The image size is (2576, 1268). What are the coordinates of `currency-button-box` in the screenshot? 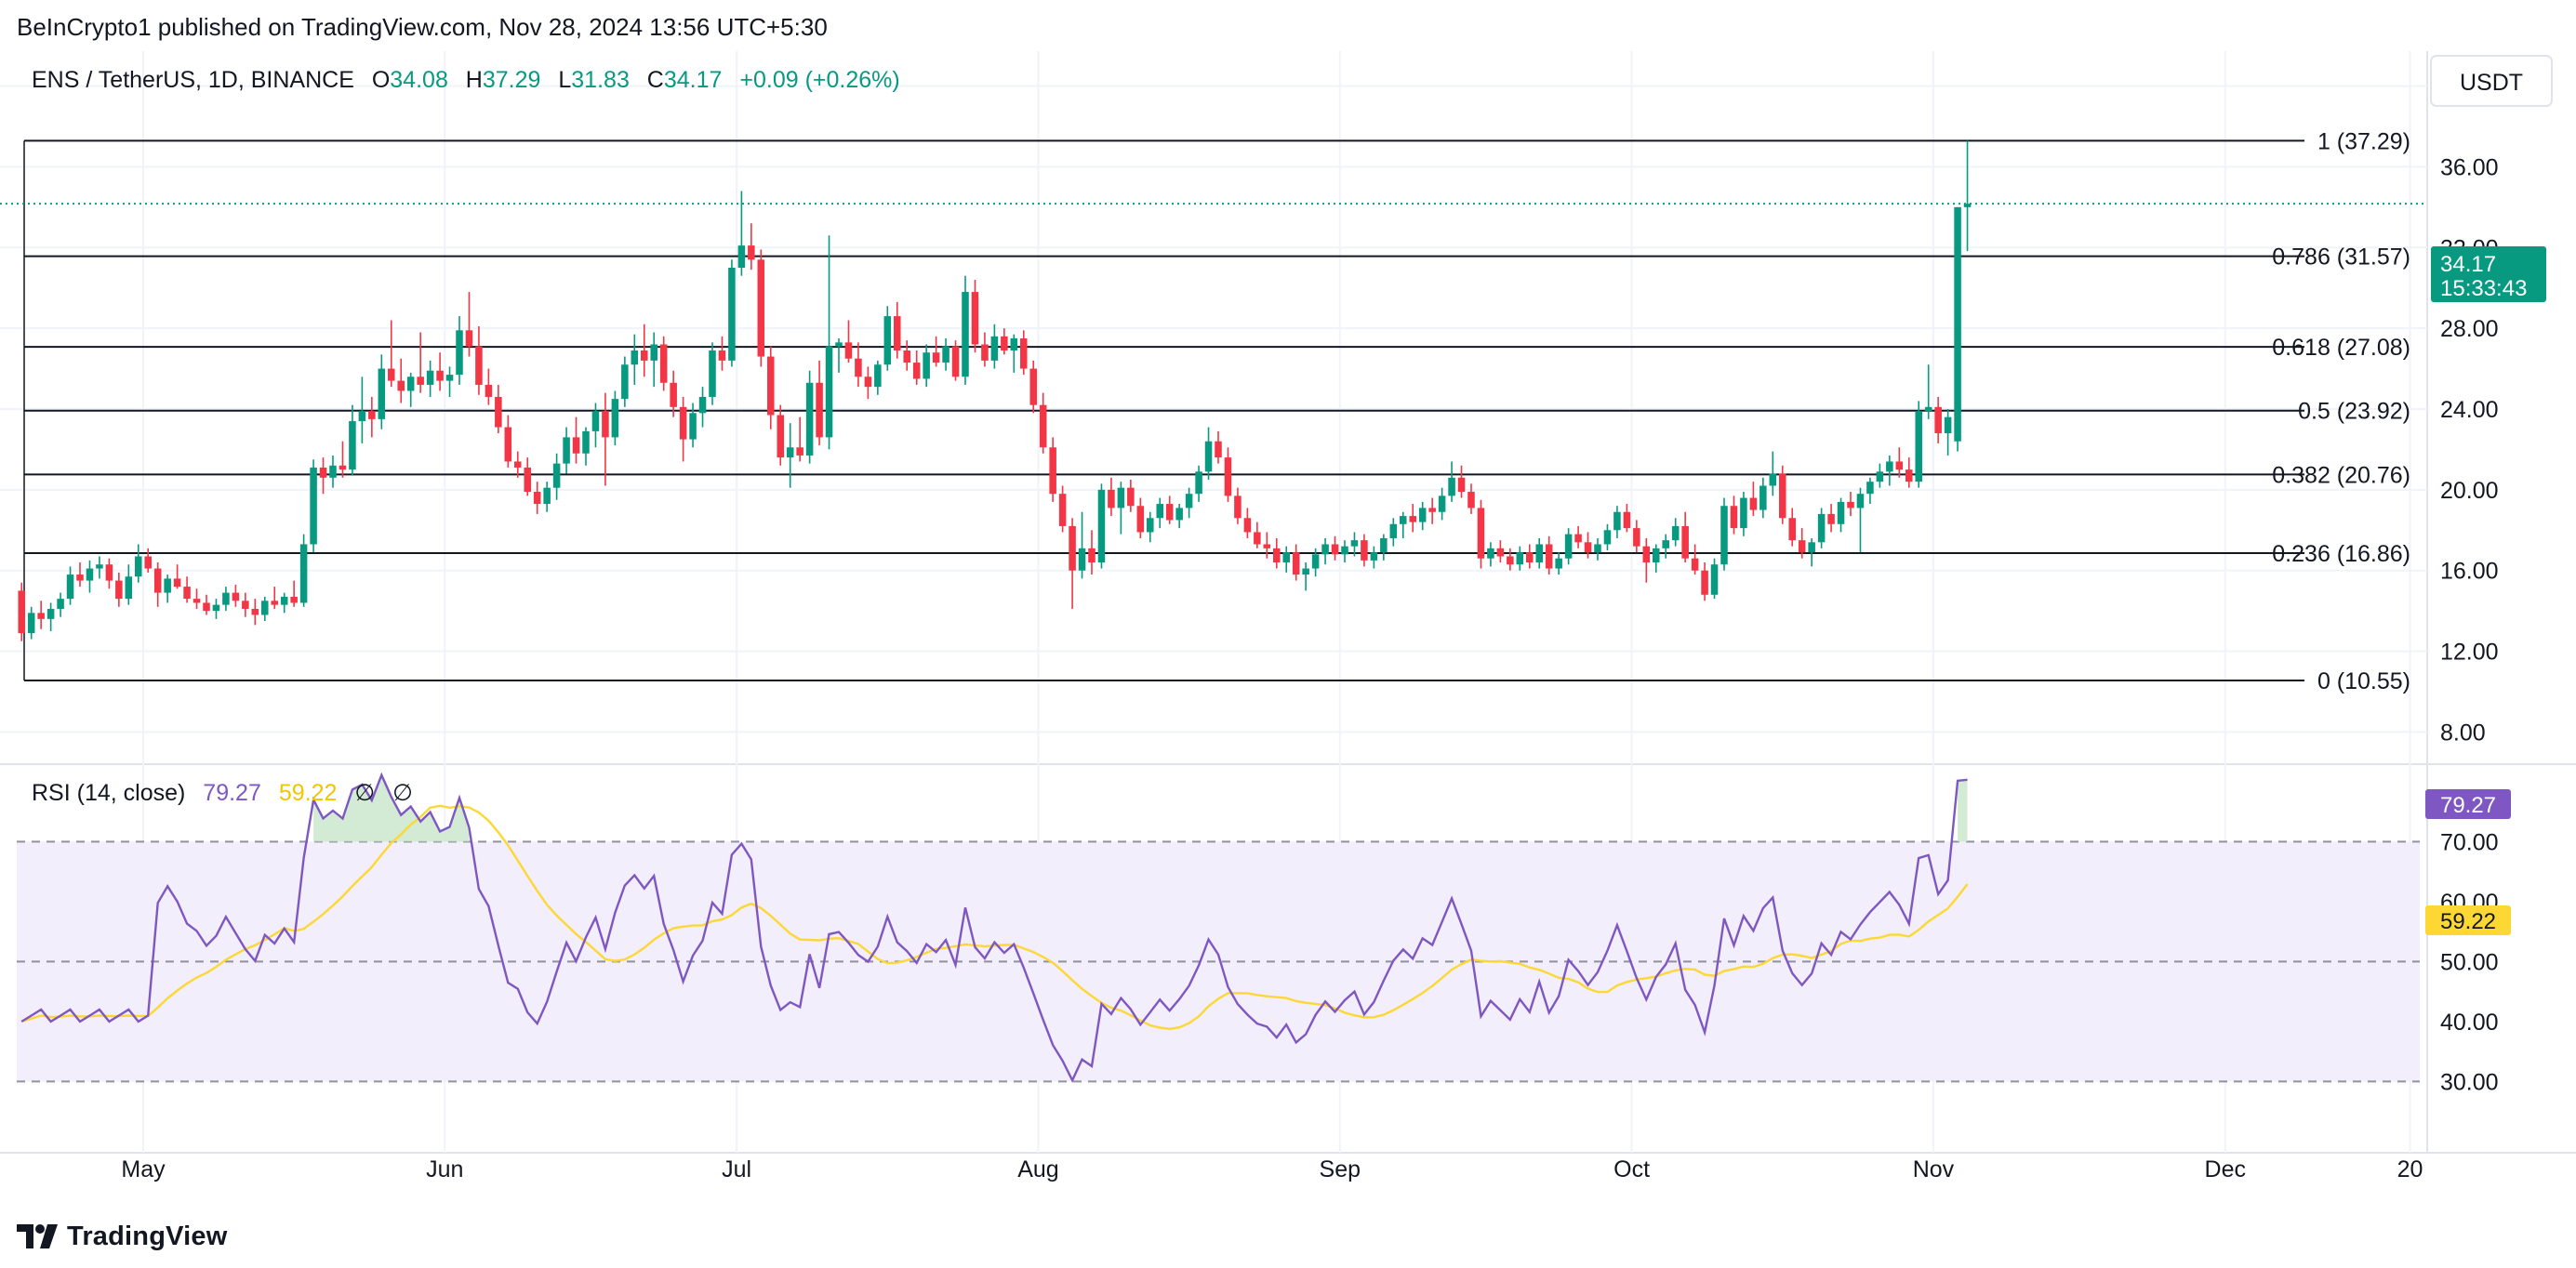 It's located at (2491, 81).